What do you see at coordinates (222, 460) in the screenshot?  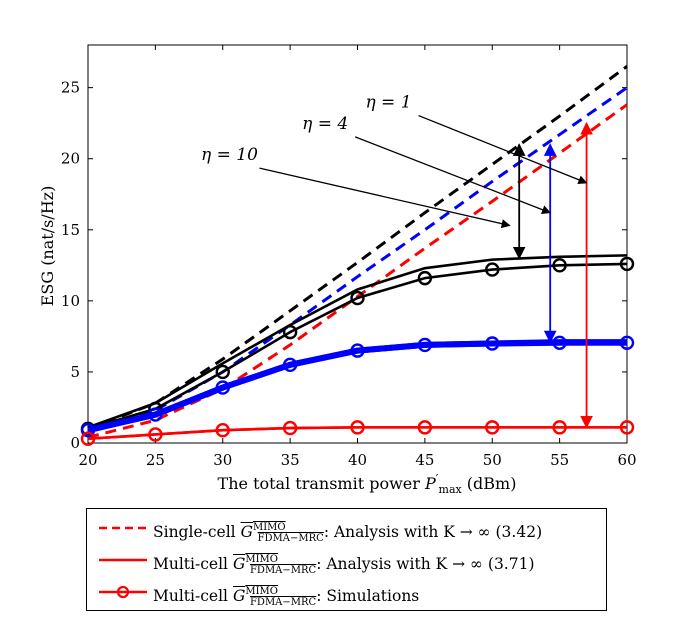 I see `x-tick-label: 30` at bounding box center [222, 460].